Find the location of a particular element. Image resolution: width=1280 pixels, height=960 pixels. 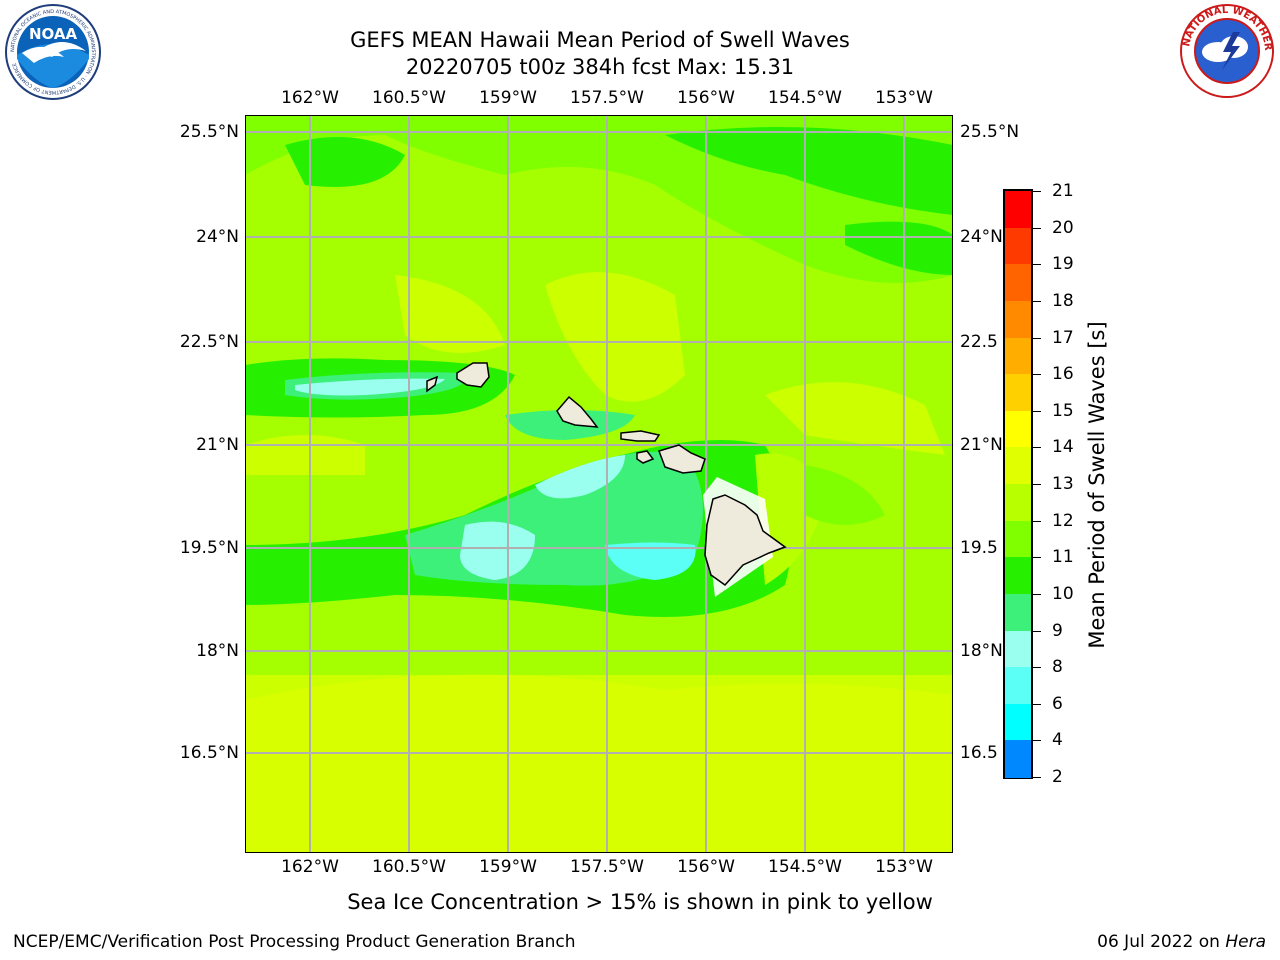

colorbar-tick-label: 11 is located at coordinates (1063, 557).